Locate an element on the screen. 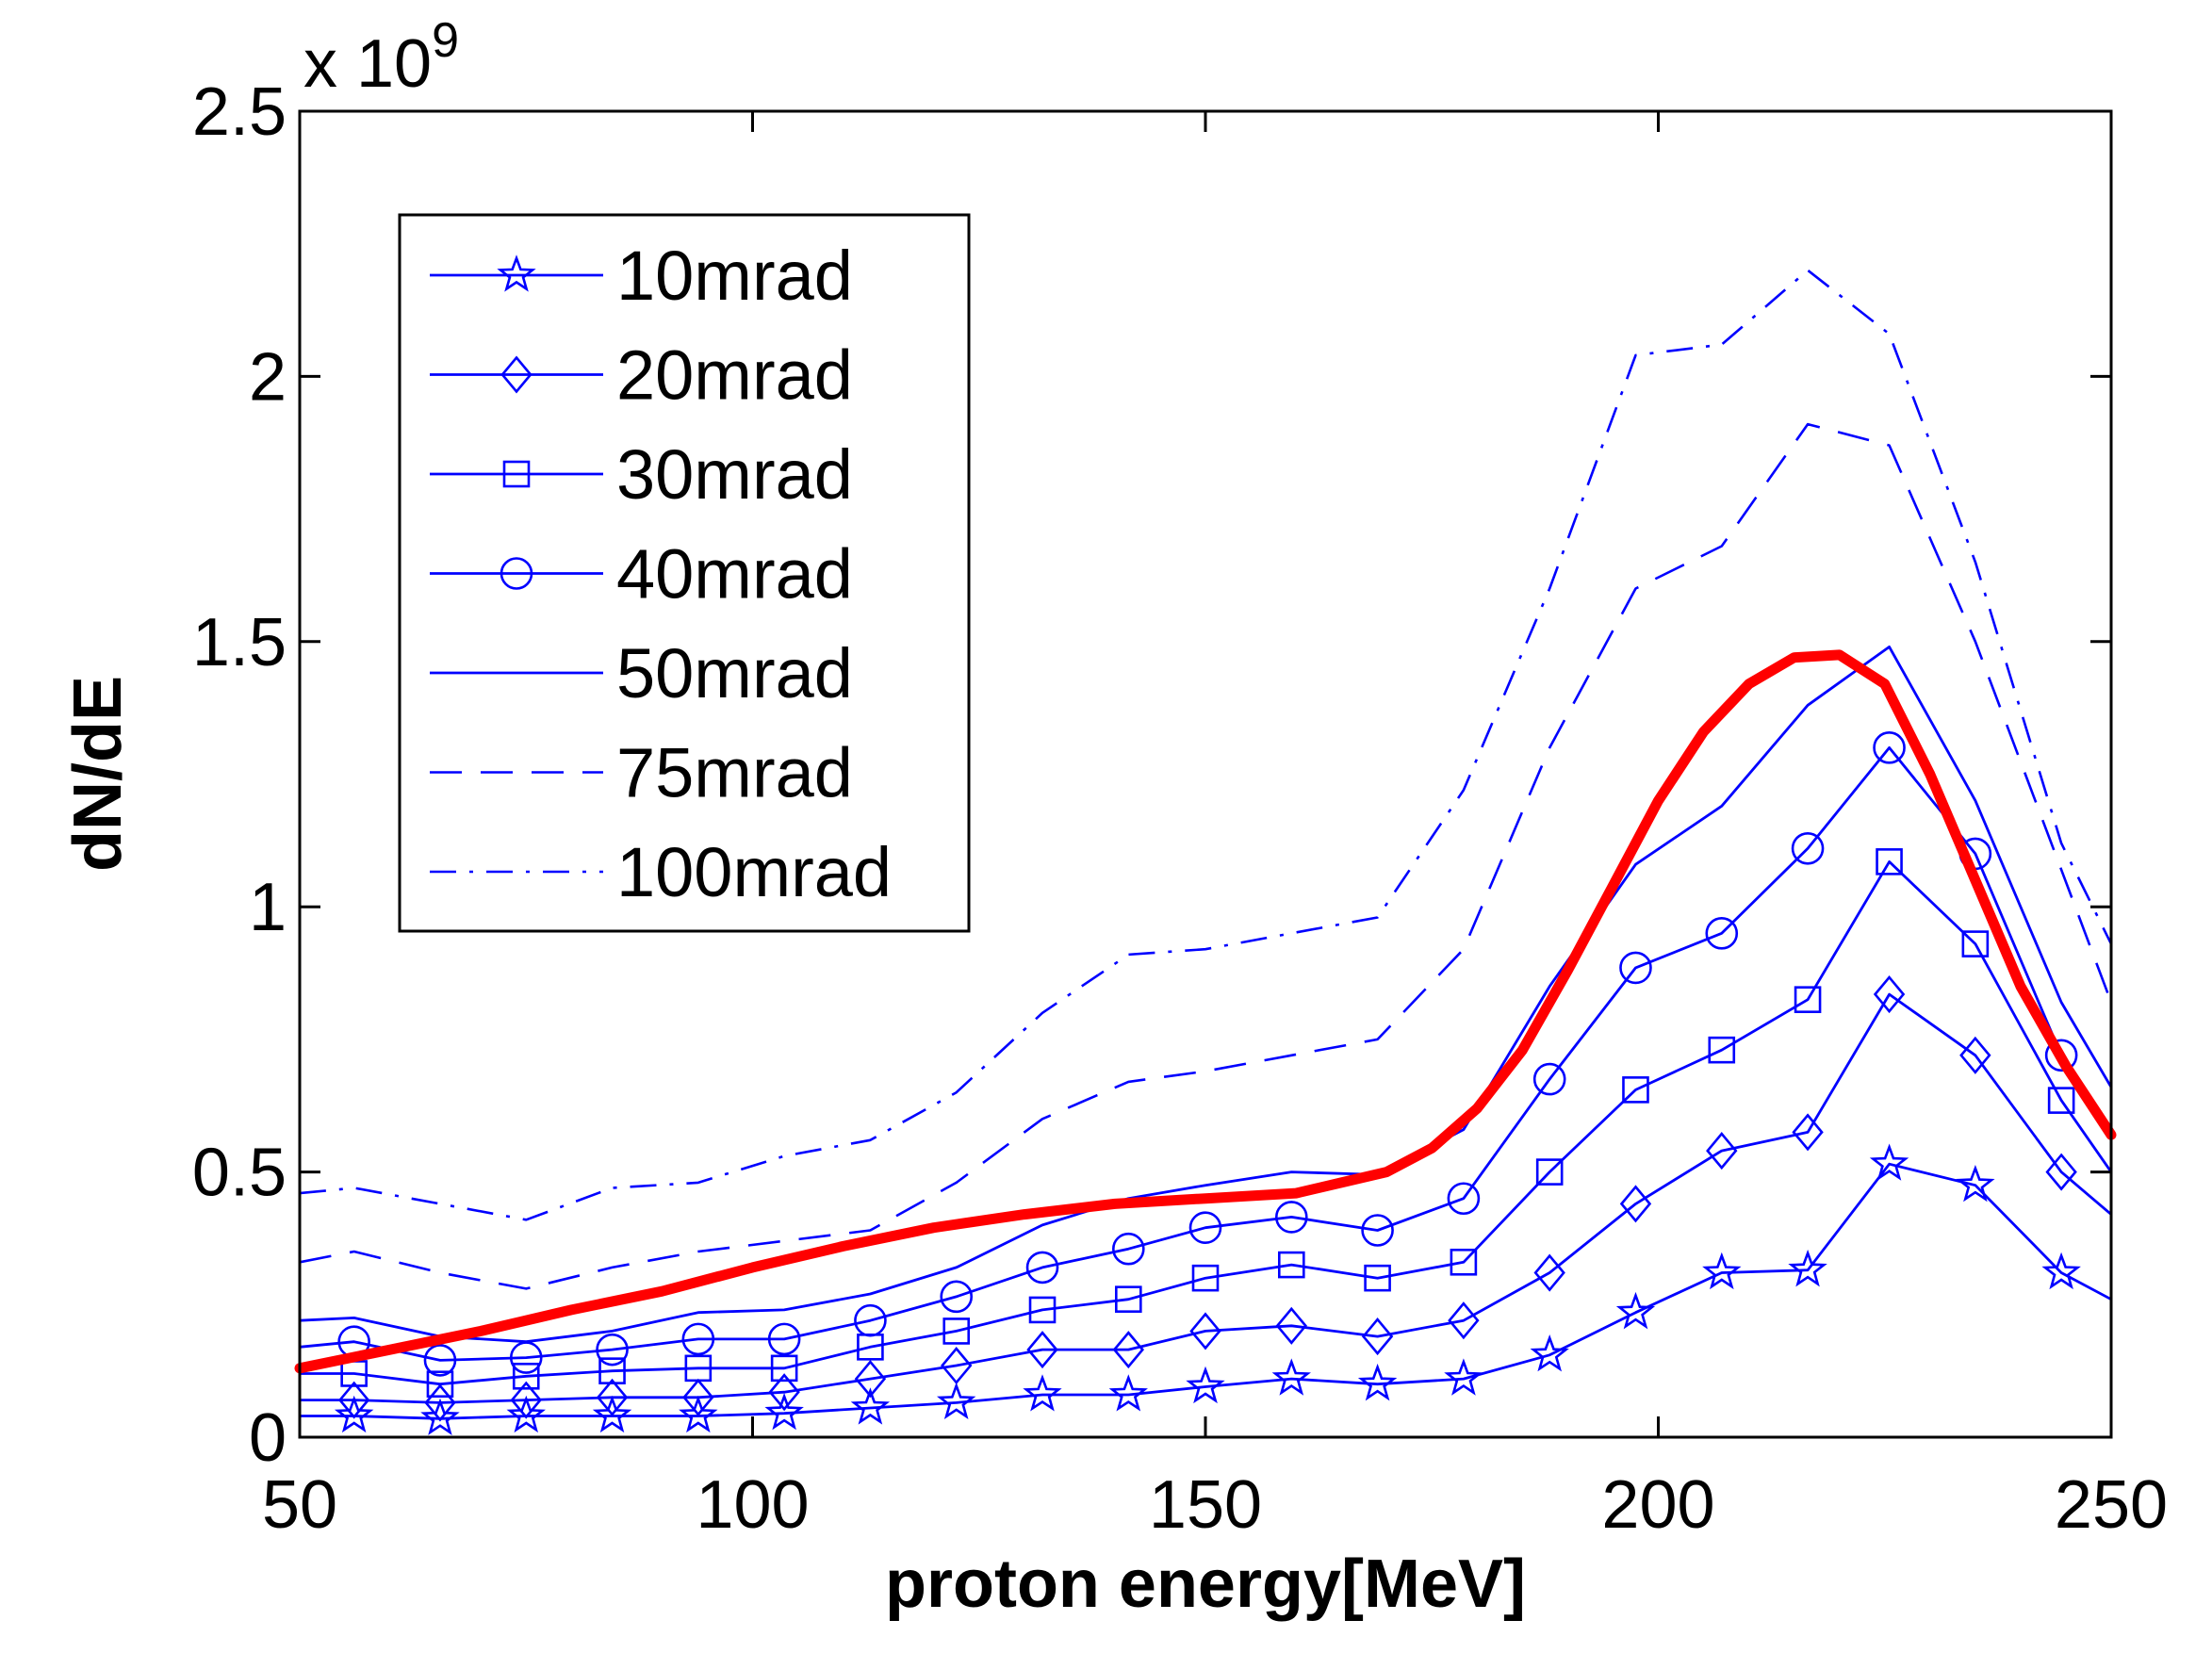  legend-label-75mrad: 75mrad is located at coordinates (734, 773).